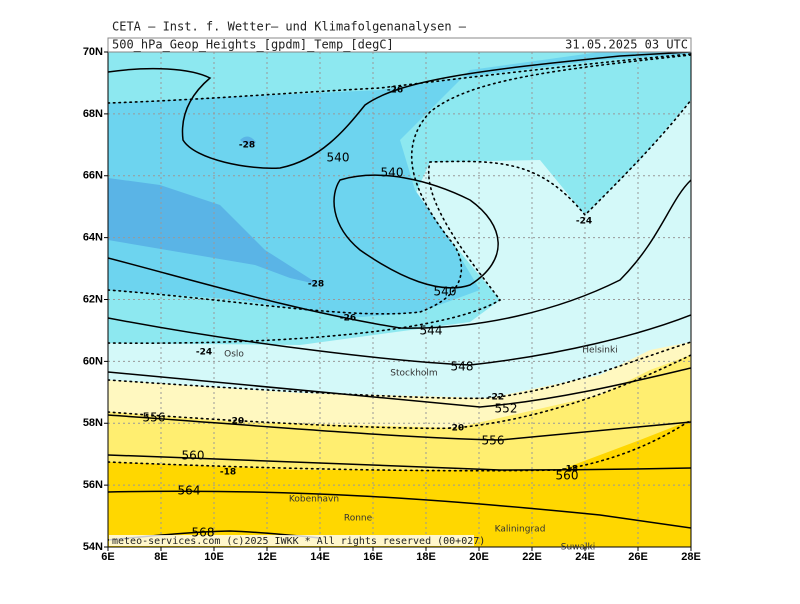 This screenshot has height=604, width=800. Describe the element at coordinates (426, 557) in the screenshot. I see `lon-label: 18E` at that location.